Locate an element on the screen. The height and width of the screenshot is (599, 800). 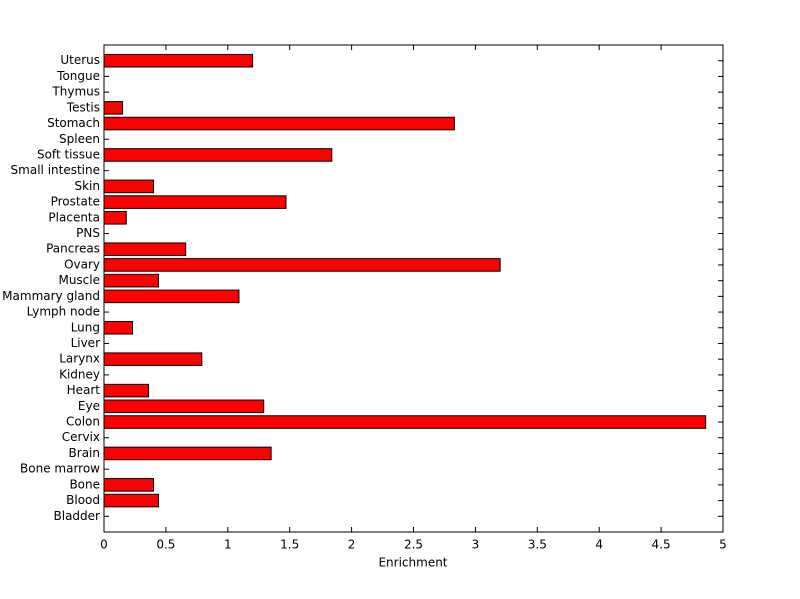
y-tick-label: Testis is located at coordinates (83, 107).